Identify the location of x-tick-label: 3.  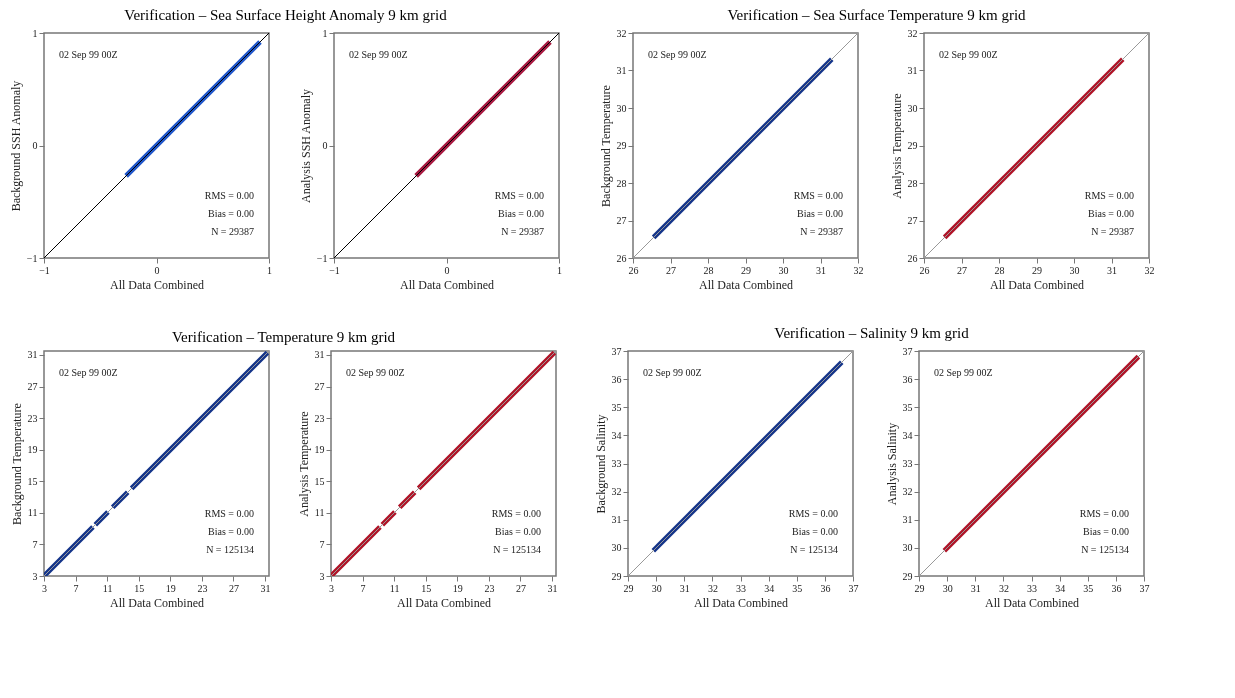
(44, 588).